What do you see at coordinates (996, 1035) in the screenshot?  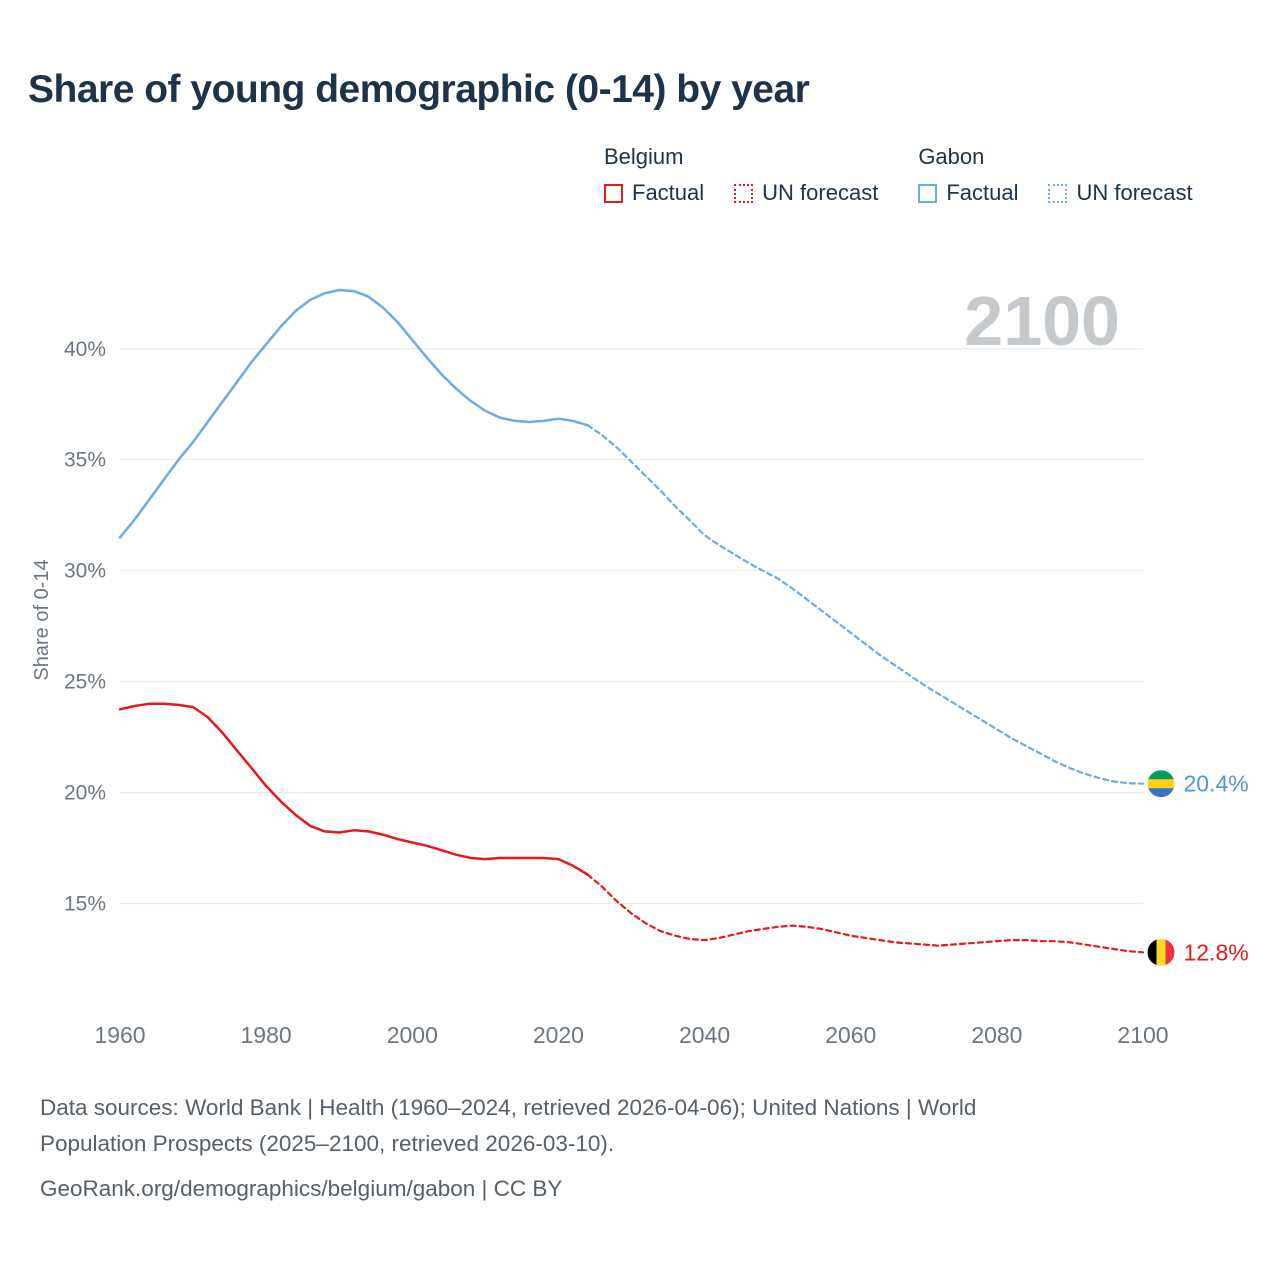 I see `x-tick-label: 2080` at bounding box center [996, 1035].